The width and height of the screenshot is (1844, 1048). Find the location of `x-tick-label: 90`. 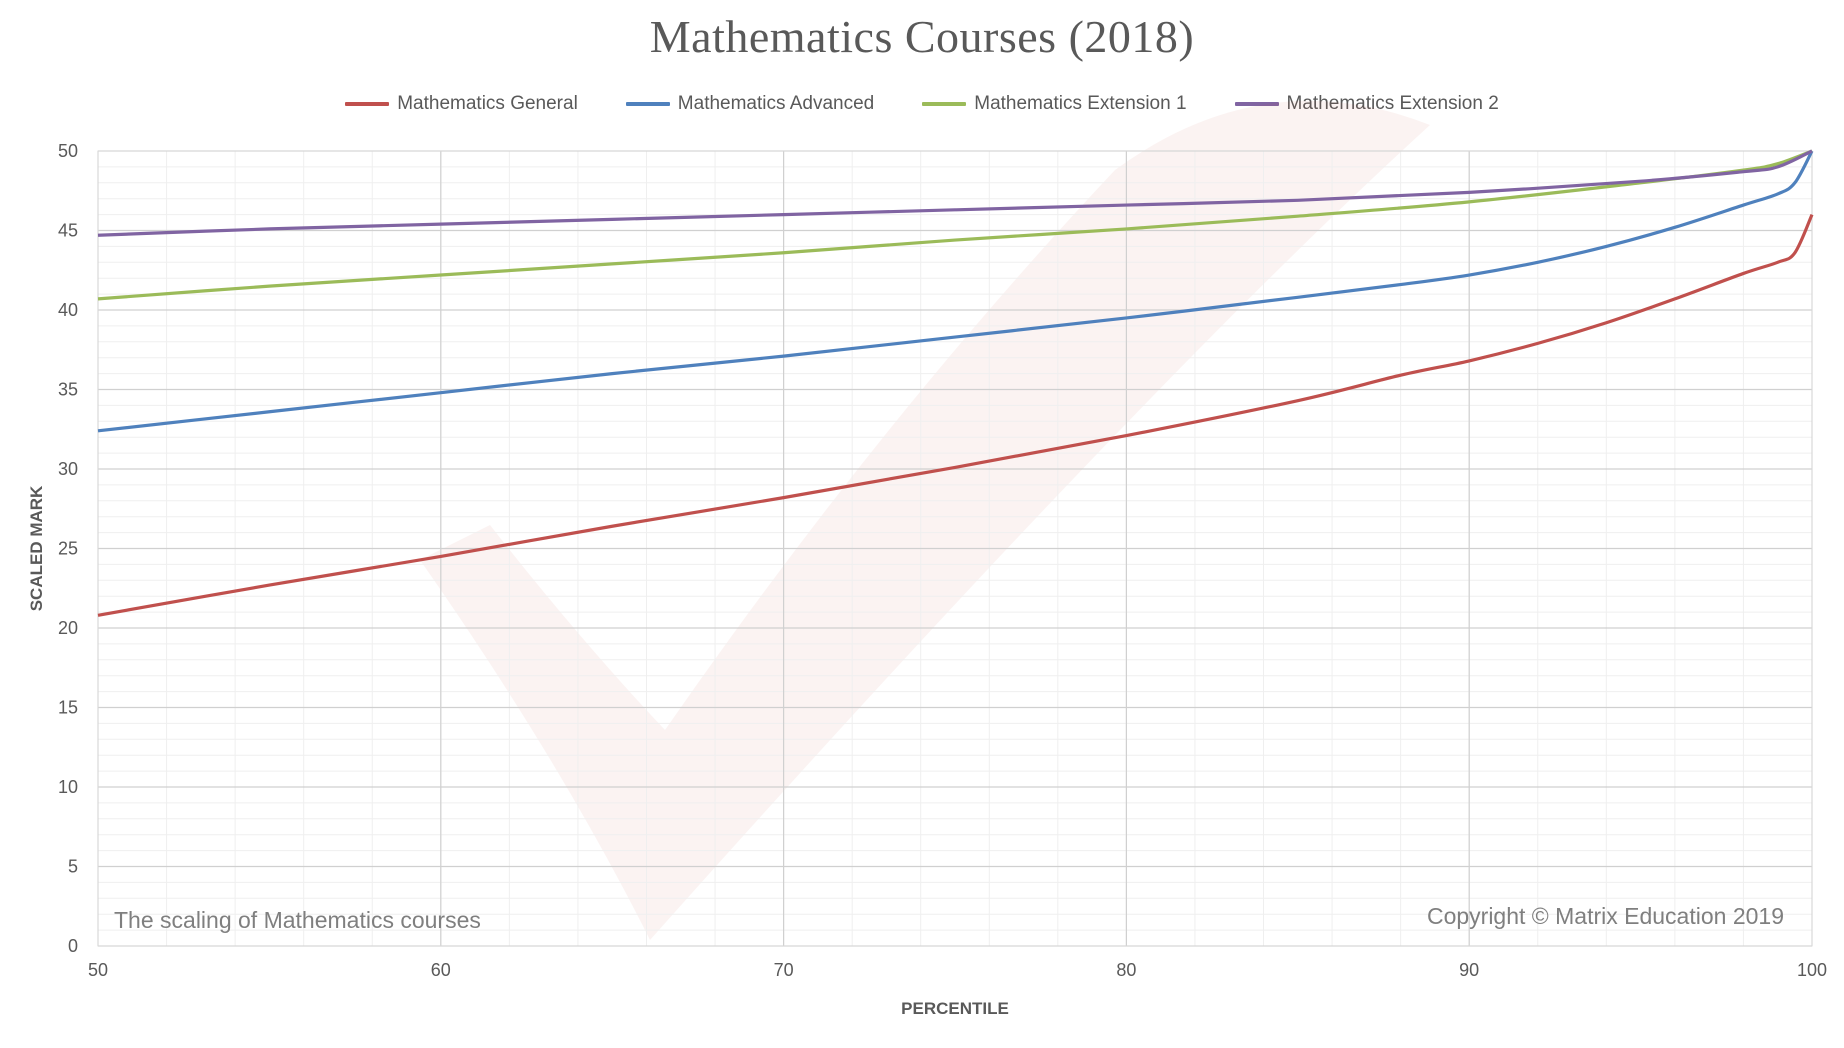

x-tick-label: 90 is located at coordinates (1469, 970).